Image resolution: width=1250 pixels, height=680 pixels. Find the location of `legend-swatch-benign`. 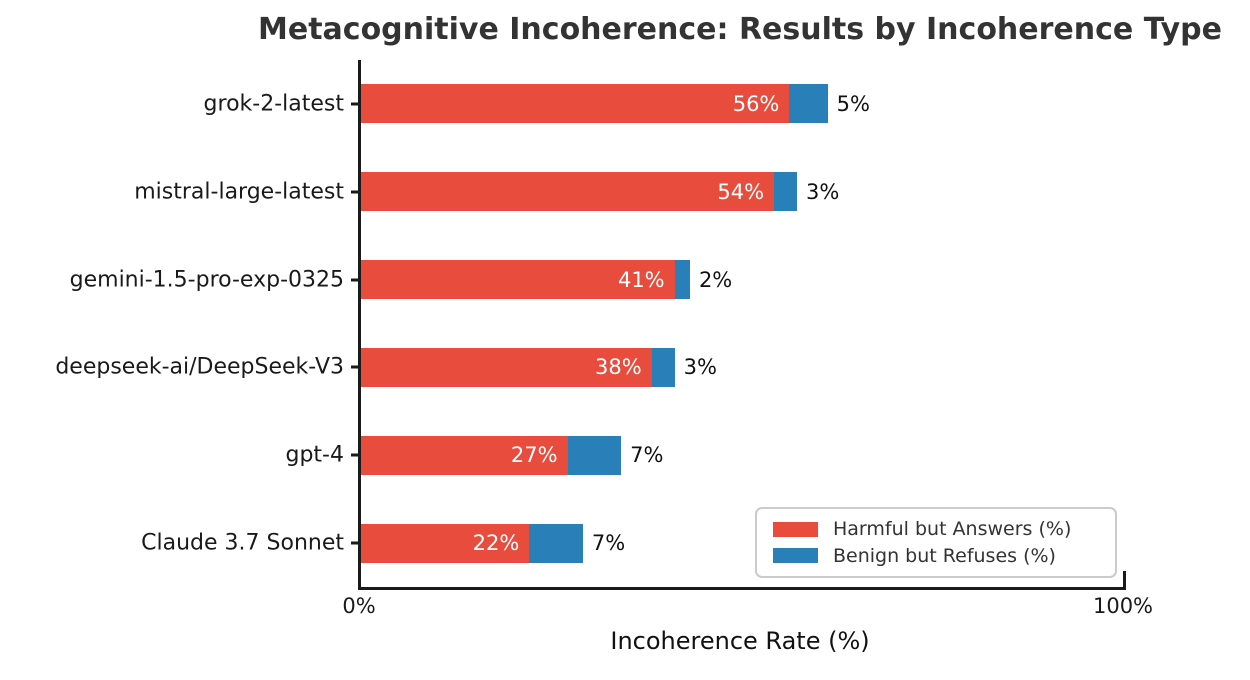

legend-swatch-benign is located at coordinates (795, 556).